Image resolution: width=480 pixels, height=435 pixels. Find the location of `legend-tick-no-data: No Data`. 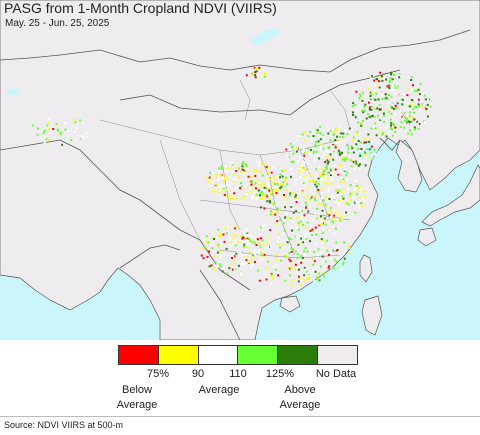

legend-tick-no-data: No Data is located at coordinates (336, 374).